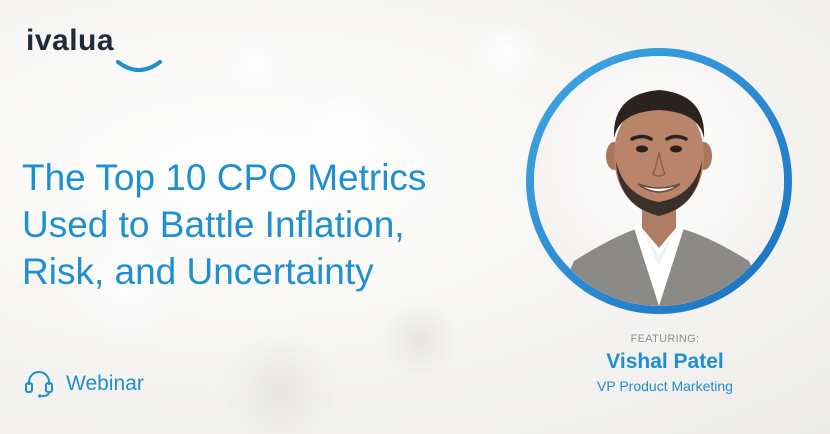  Describe the element at coordinates (665, 361) in the screenshot. I see `speaker-name: Vishal Patel` at that location.